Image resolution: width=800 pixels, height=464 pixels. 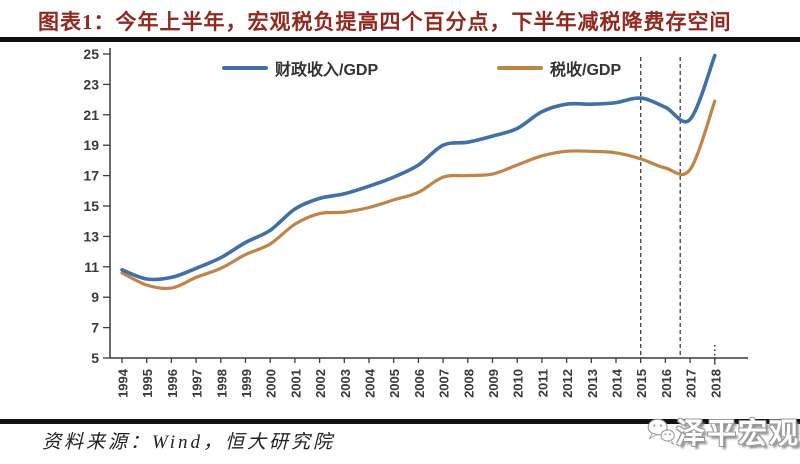 What do you see at coordinates (370, 383) in the screenshot?
I see `x-tick-label: 2004` at bounding box center [370, 383].